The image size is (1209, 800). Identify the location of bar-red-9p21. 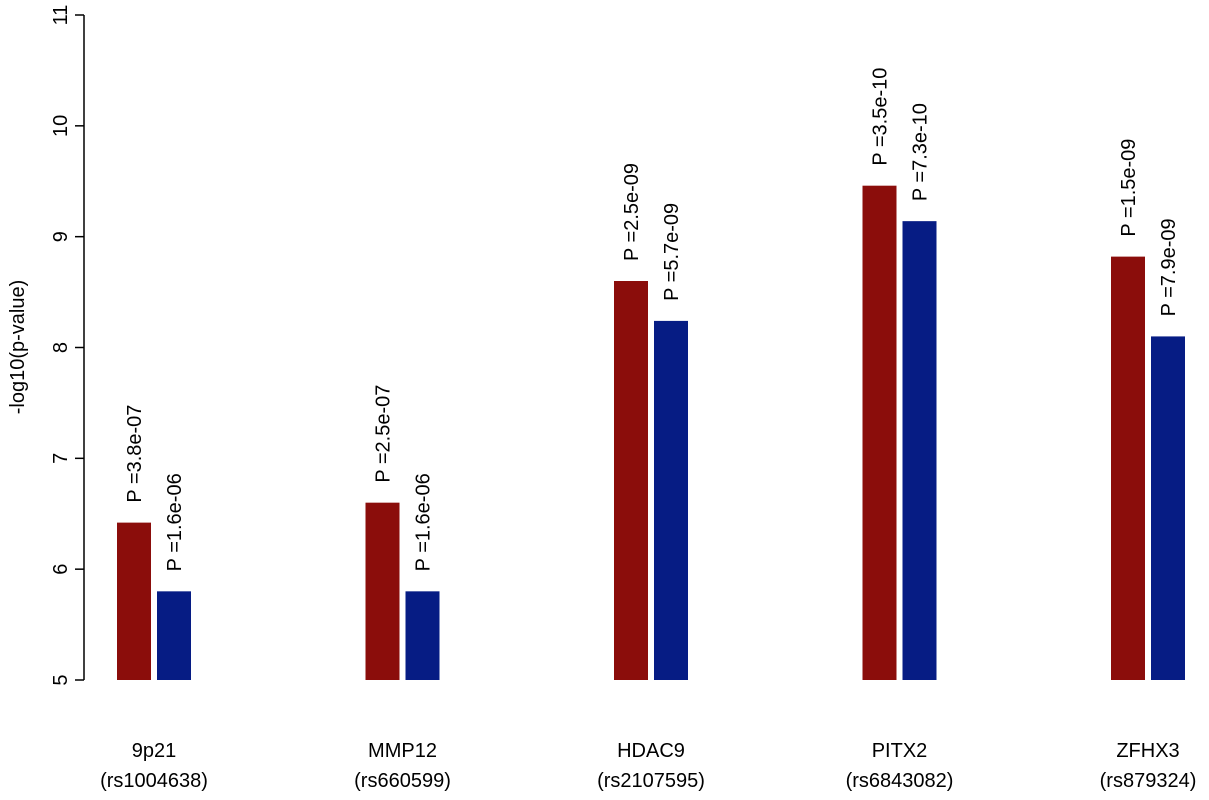
(134, 601).